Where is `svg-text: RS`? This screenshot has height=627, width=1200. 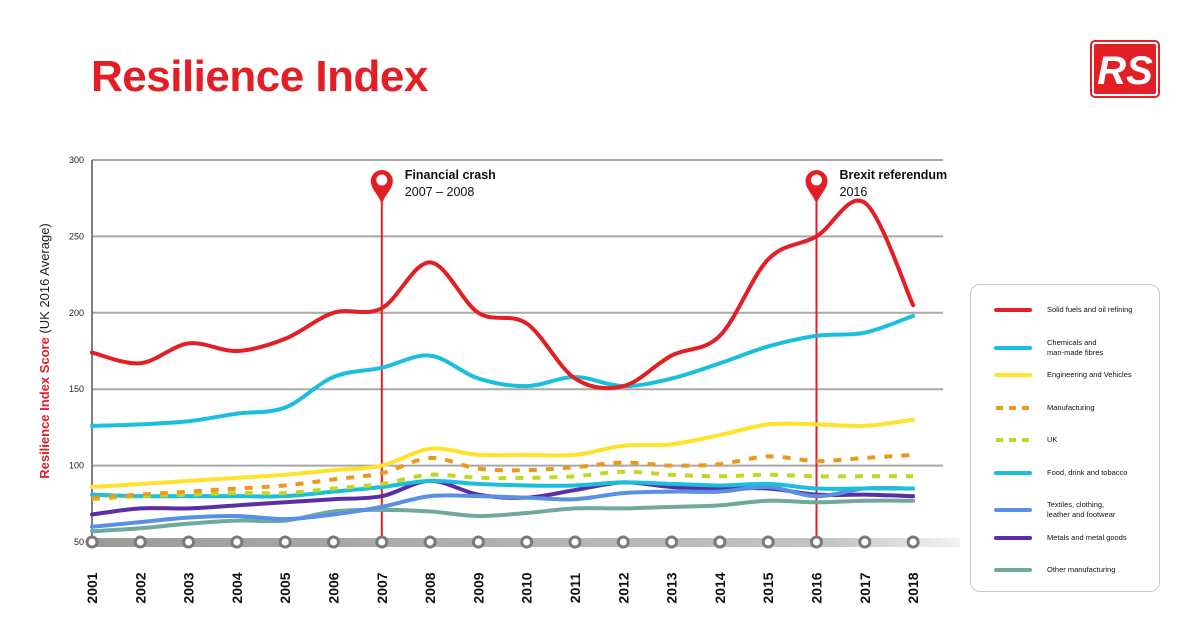
svg-text: RS is located at coordinates (1125, 71).